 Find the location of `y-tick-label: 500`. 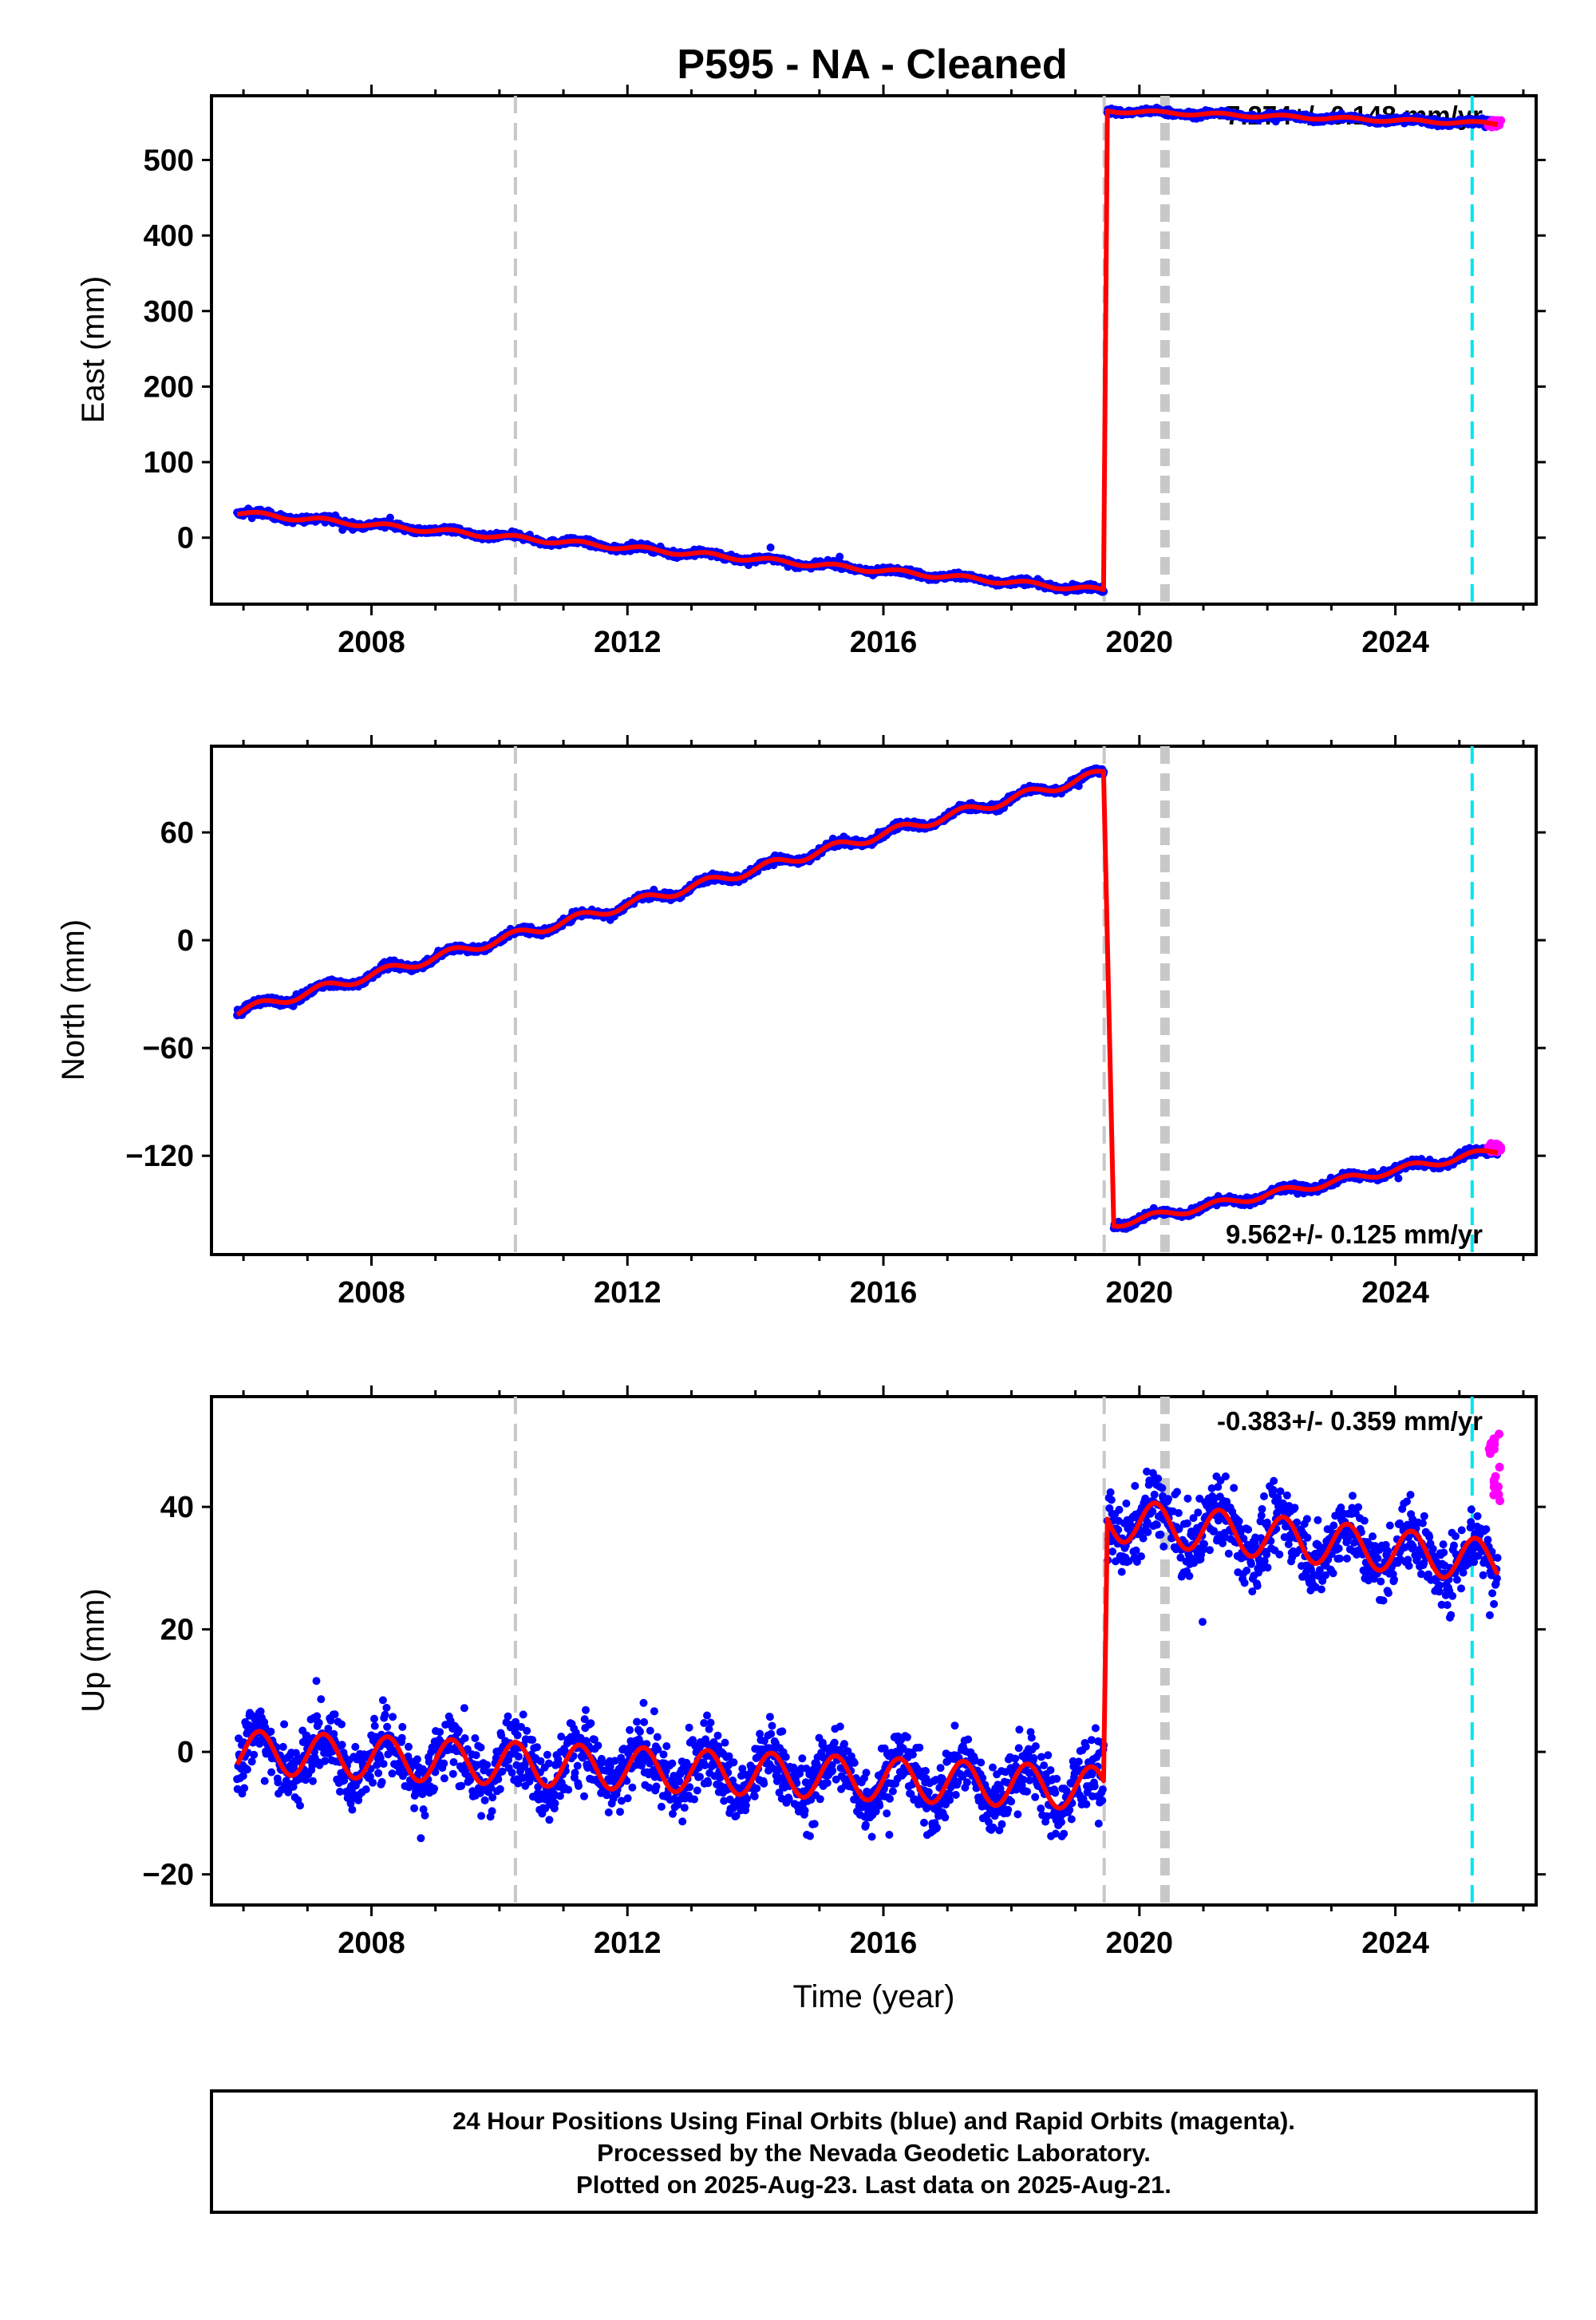

y-tick-label: 500 is located at coordinates (169, 160).